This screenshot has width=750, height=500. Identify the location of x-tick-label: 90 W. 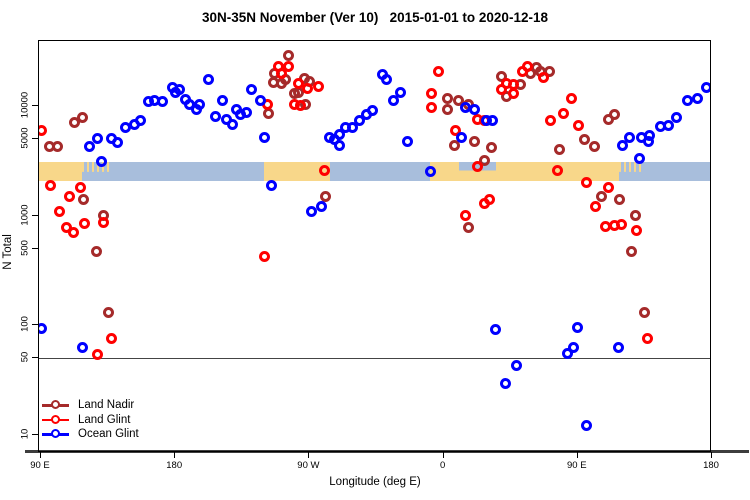
(308, 465).